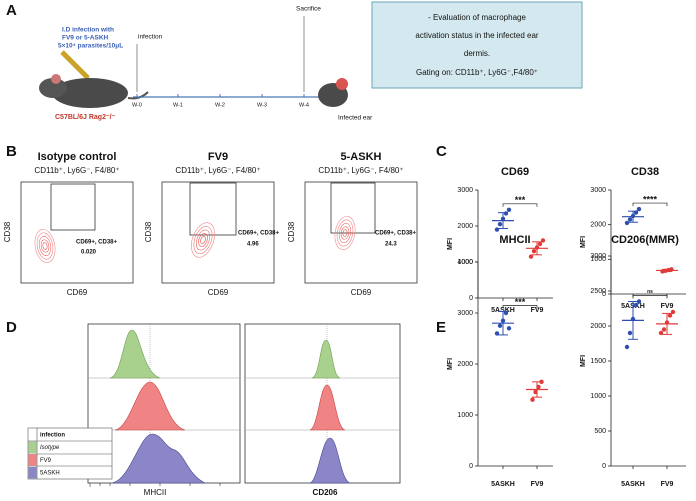 Image resolution: width=696 pixels, height=501 pixels. What do you see at coordinates (355, 118) in the screenshot?
I see `ear-label: Infected ear` at bounding box center [355, 118].